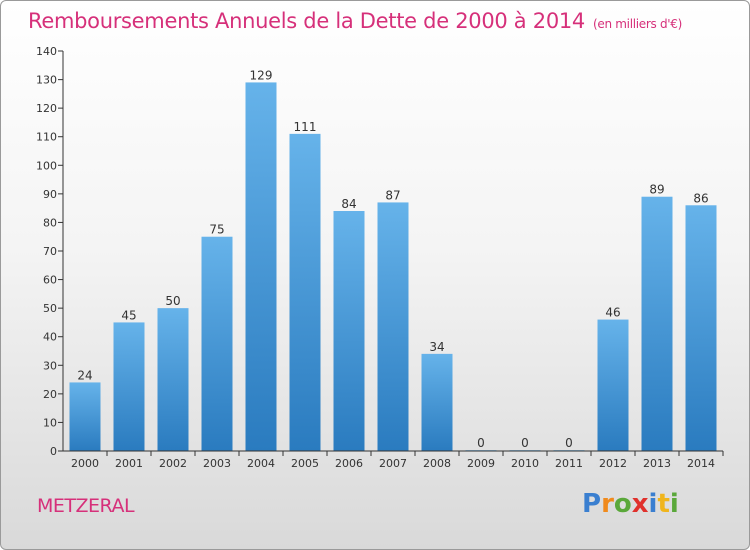 The height and width of the screenshot is (550, 750). Describe the element at coordinates (216, 230) in the screenshot. I see `data-label-2003: 75` at that location.